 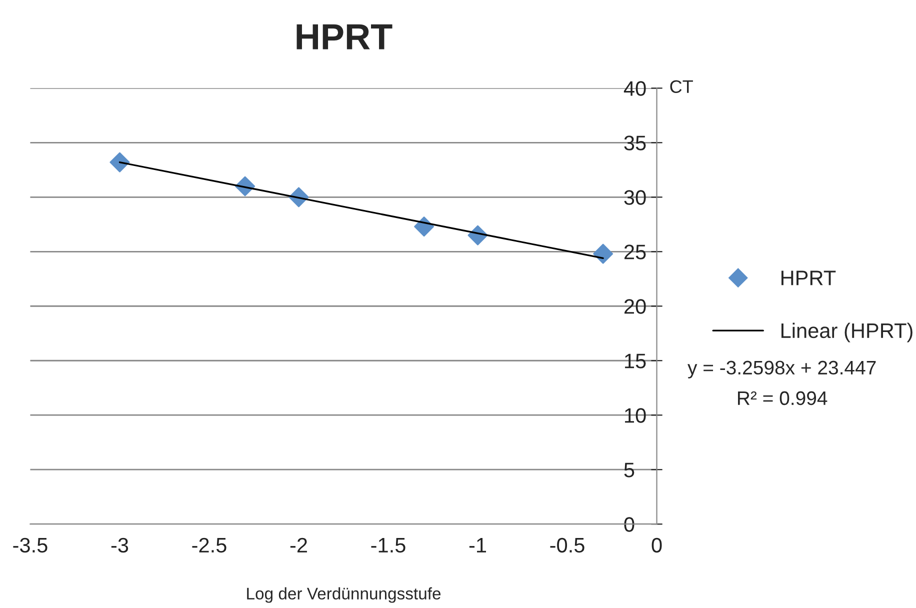 I want to click on point, so click(x=603, y=254).